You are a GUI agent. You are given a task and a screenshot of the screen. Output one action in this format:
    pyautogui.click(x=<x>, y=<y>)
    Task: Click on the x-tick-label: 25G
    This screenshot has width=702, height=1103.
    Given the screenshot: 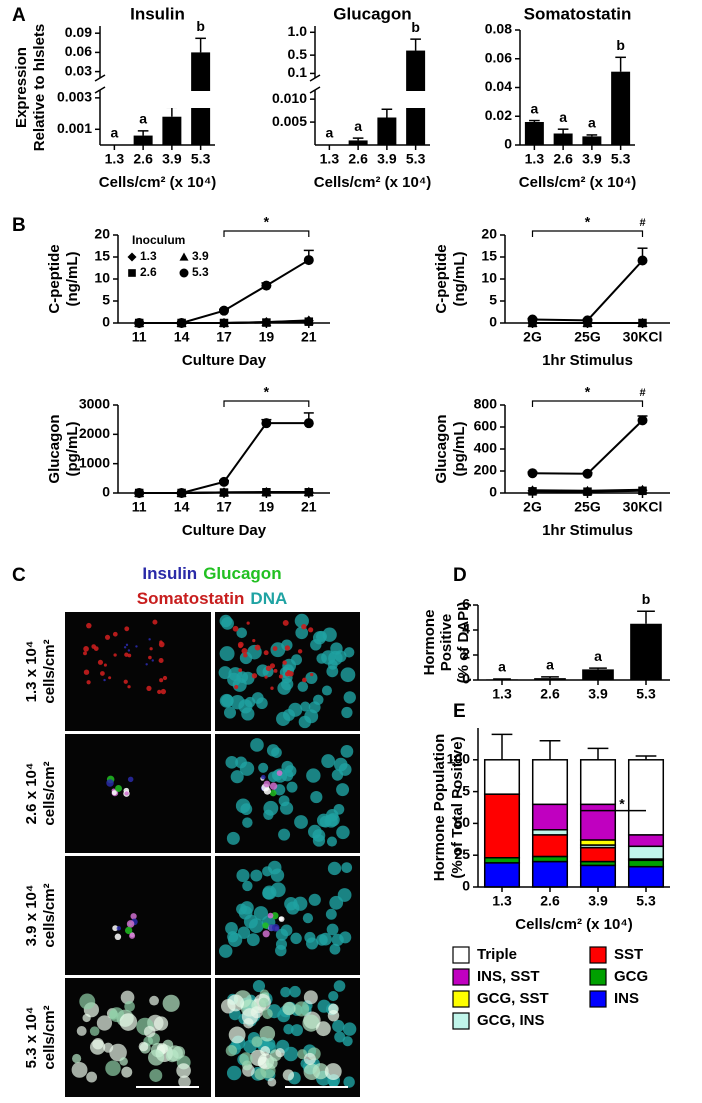 What is the action you would take?
    pyautogui.click(x=587, y=507)
    